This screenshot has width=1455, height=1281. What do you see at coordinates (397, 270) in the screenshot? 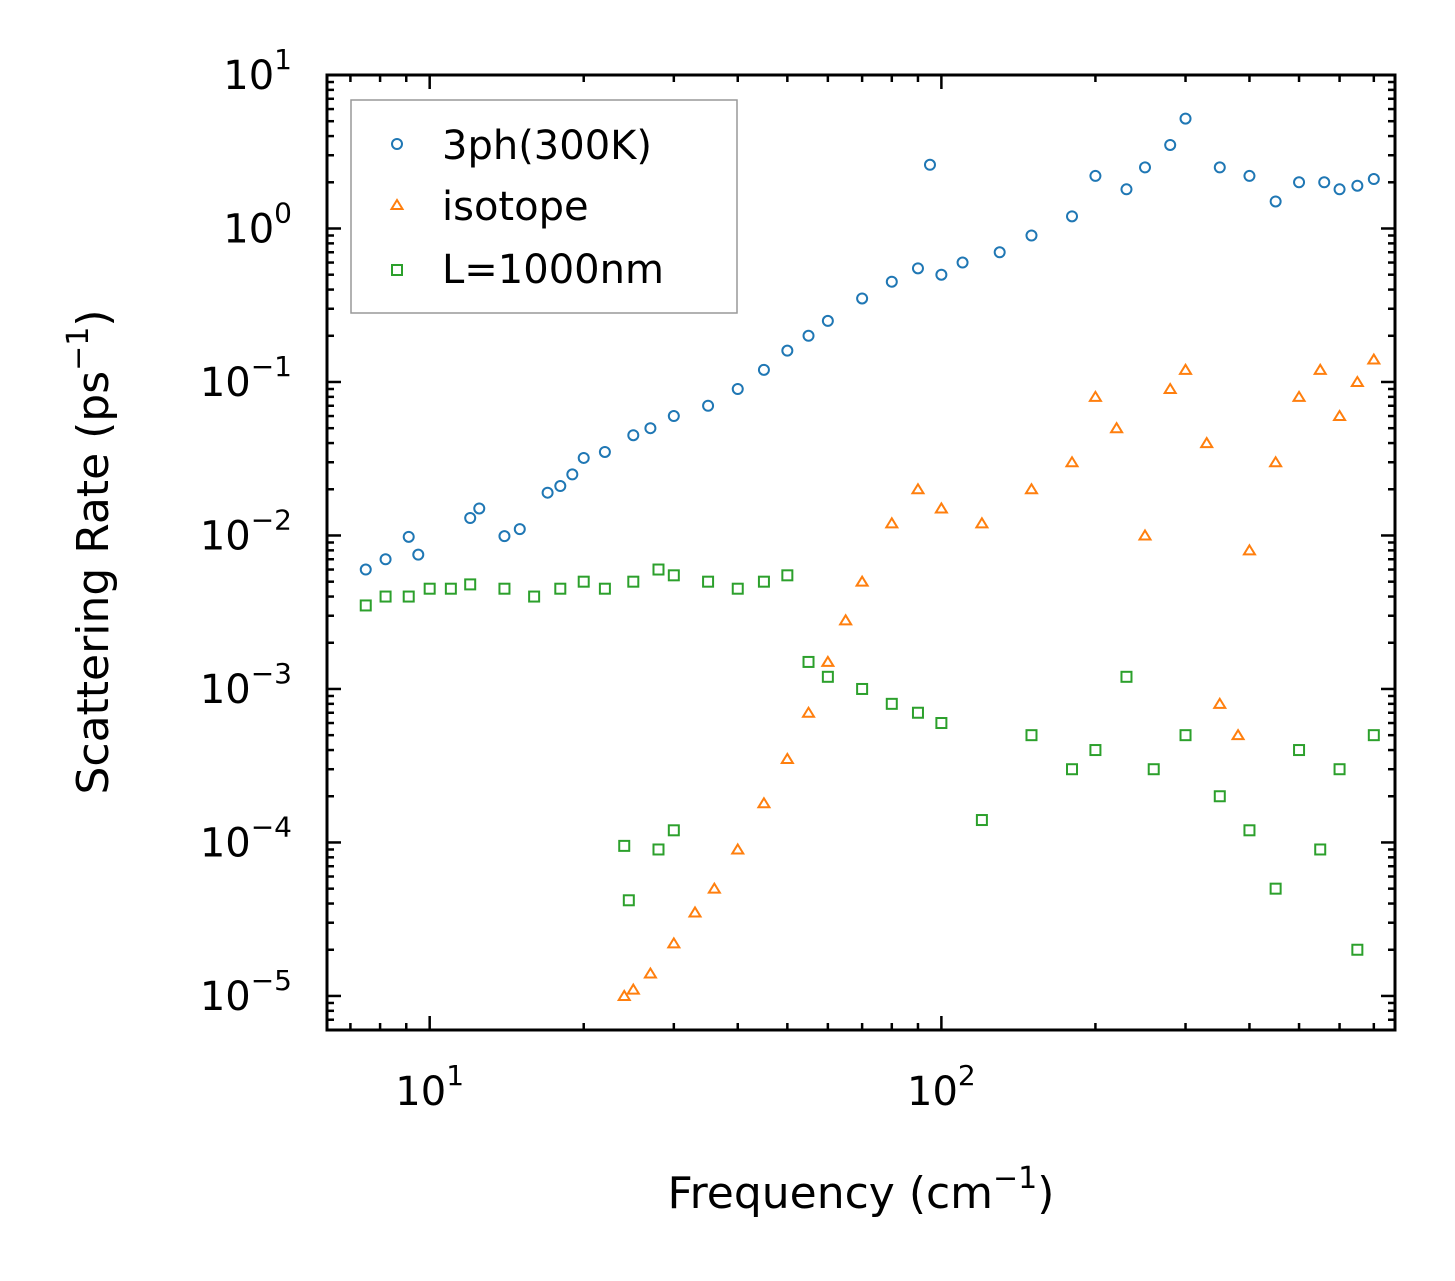
I see `legend-marker-boundary` at bounding box center [397, 270].